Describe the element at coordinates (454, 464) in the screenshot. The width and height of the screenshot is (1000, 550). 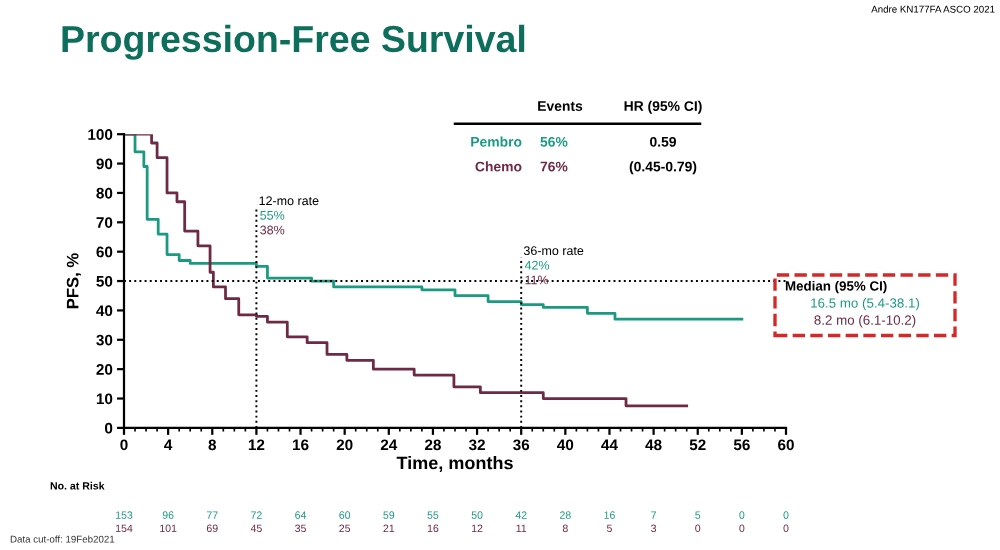
I see `x-axis-title: Time, months` at that location.